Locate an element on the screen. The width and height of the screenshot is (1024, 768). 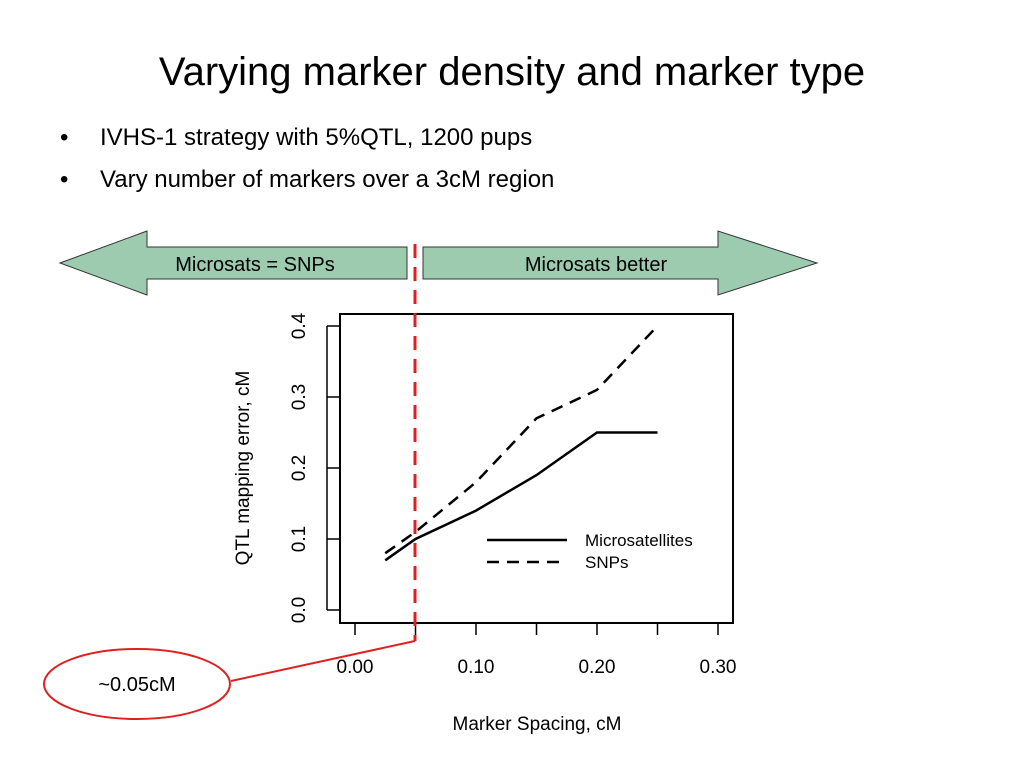
legend-label: SNPs is located at coordinates (606, 562).